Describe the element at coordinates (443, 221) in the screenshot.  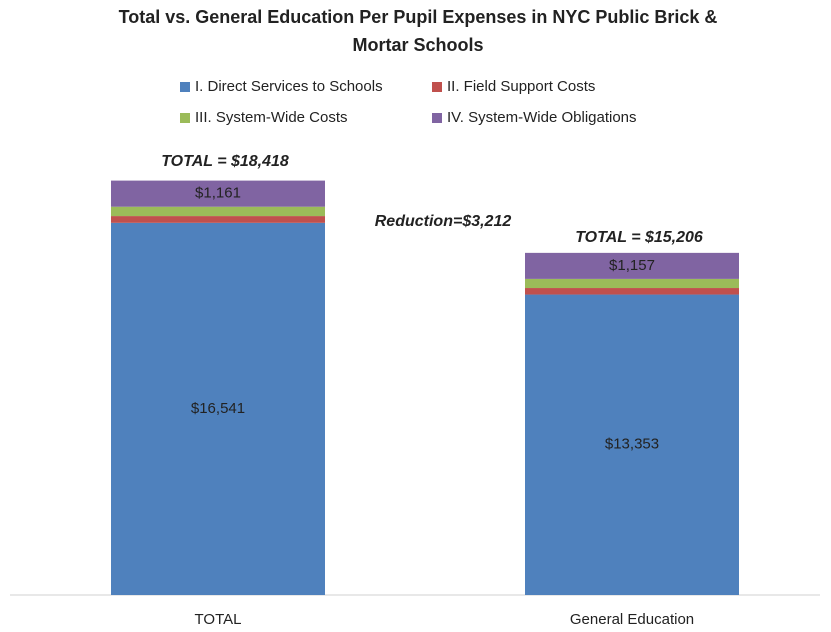
I see `annotation: Reduction=$3,212` at that location.